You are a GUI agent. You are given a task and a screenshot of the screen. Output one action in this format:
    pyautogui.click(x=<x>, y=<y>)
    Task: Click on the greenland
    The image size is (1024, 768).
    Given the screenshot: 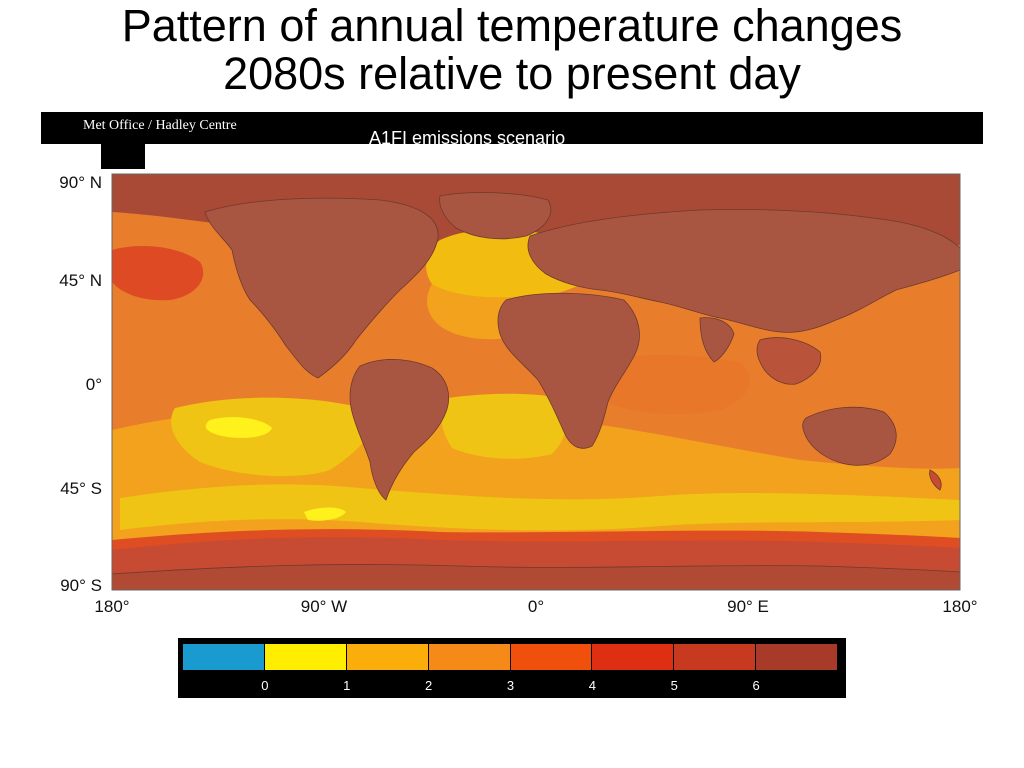 What is the action you would take?
    pyautogui.click(x=495, y=216)
    